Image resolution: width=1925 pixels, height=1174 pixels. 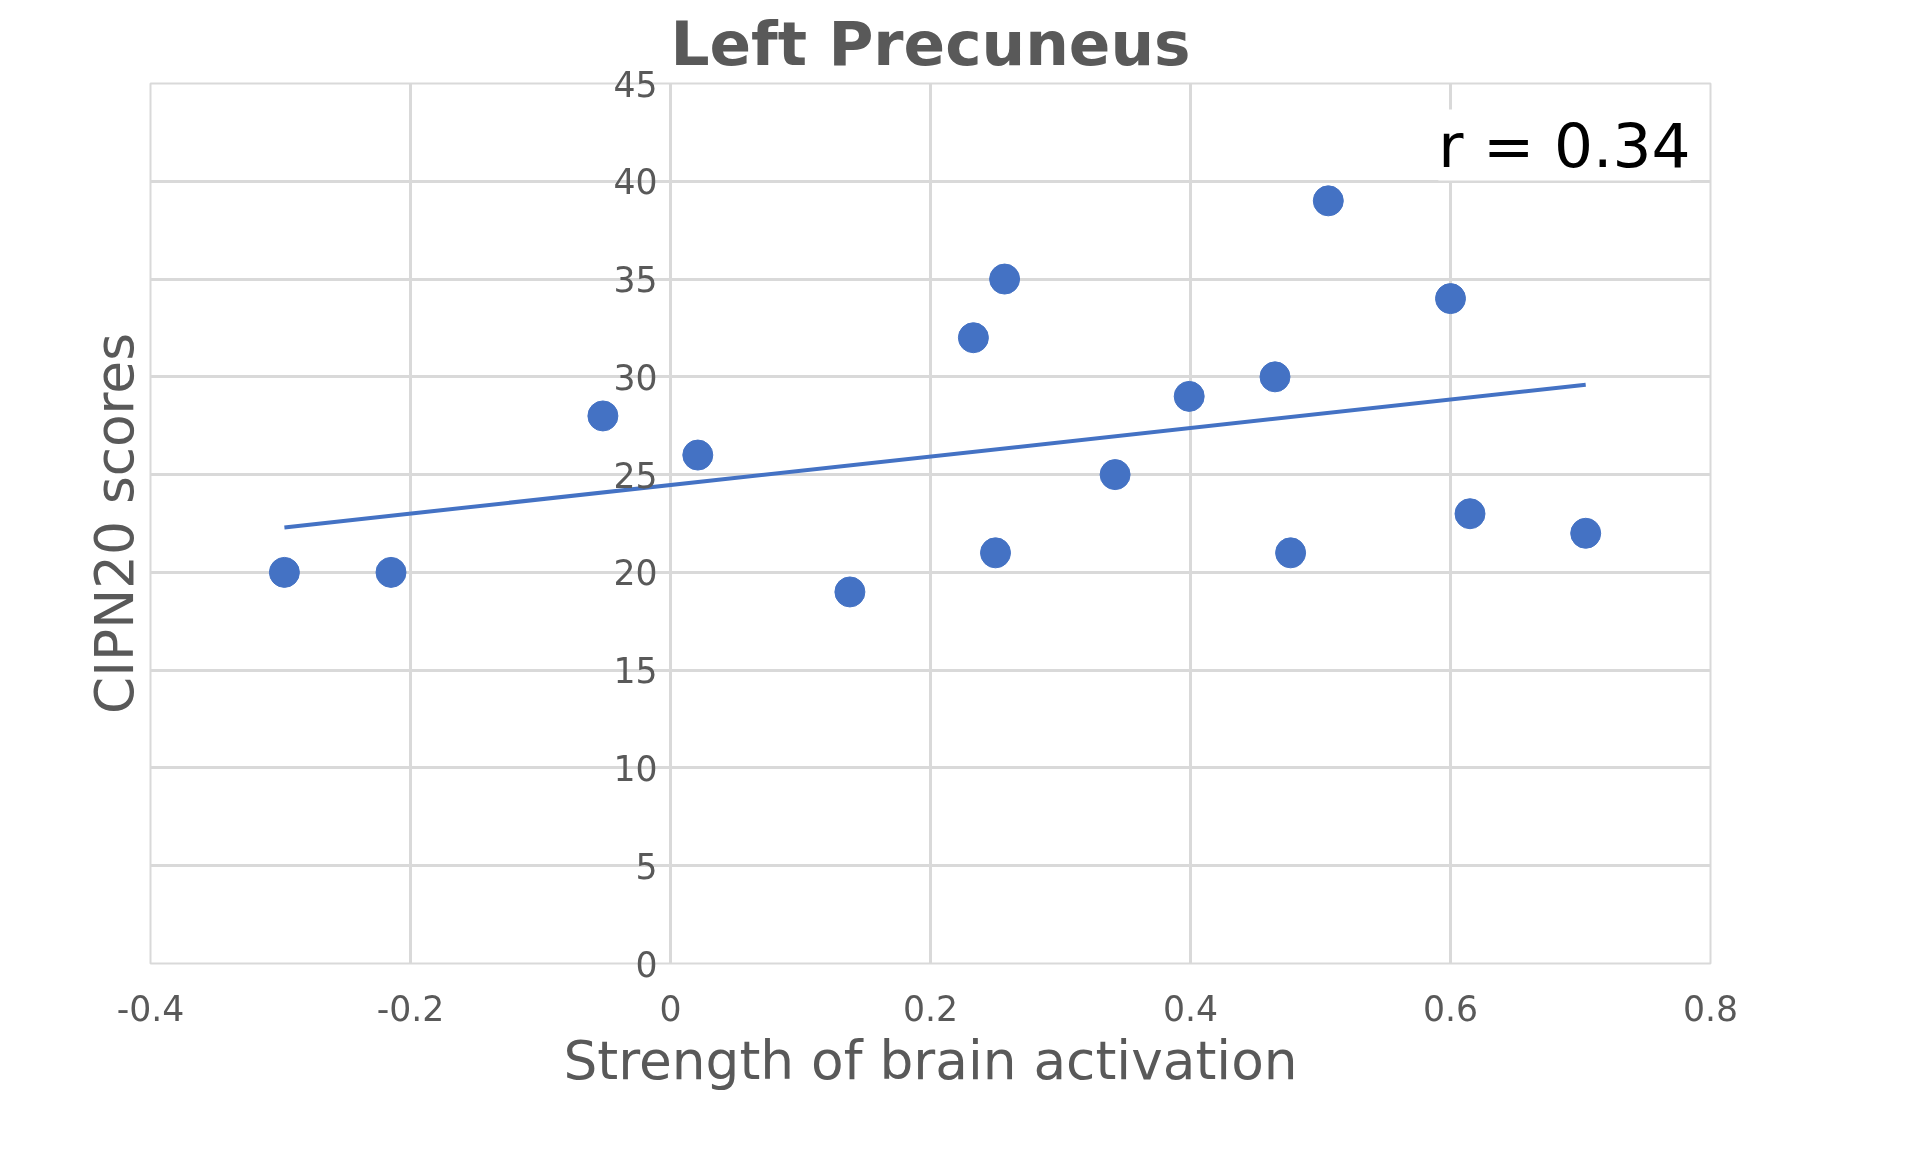 I want to click on y-tick-label: 10, so click(x=635, y=768).